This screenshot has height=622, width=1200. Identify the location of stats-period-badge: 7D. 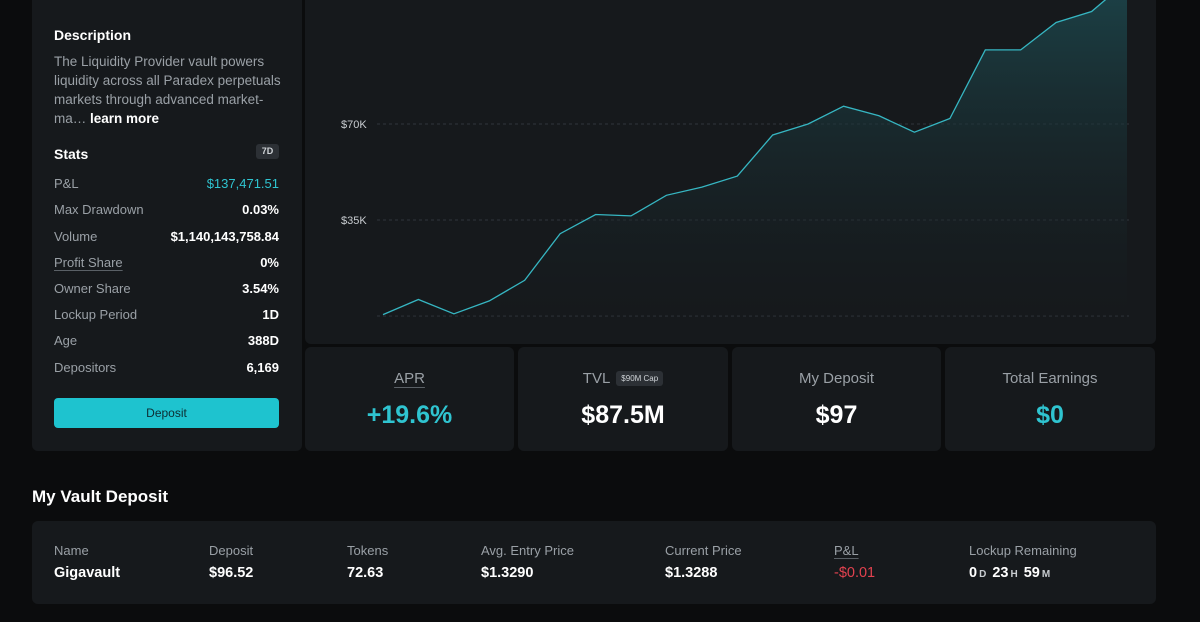
(267, 151).